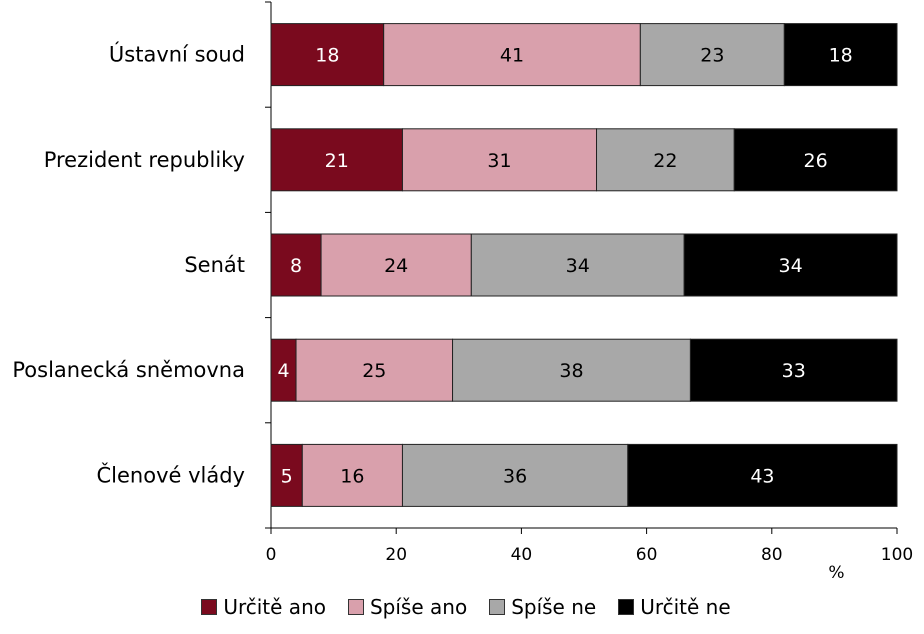 Image resolution: width=924 pixels, height=634 pixels. I want to click on data-label: 43, so click(762, 476).